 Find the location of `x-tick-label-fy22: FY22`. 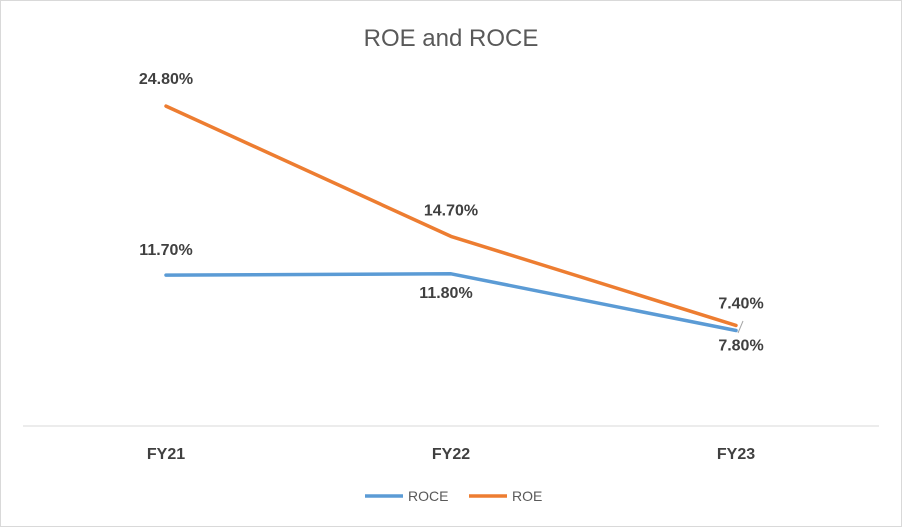

x-tick-label-fy22: FY22 is located at coordinates (451, 454).